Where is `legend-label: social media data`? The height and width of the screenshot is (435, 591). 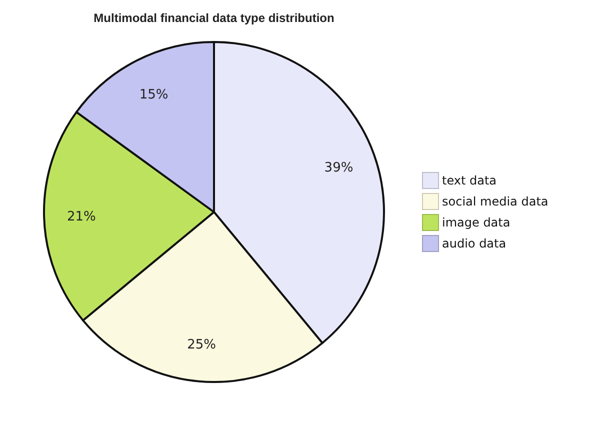
legend-label: social media data is located at coordinates (495, 201).